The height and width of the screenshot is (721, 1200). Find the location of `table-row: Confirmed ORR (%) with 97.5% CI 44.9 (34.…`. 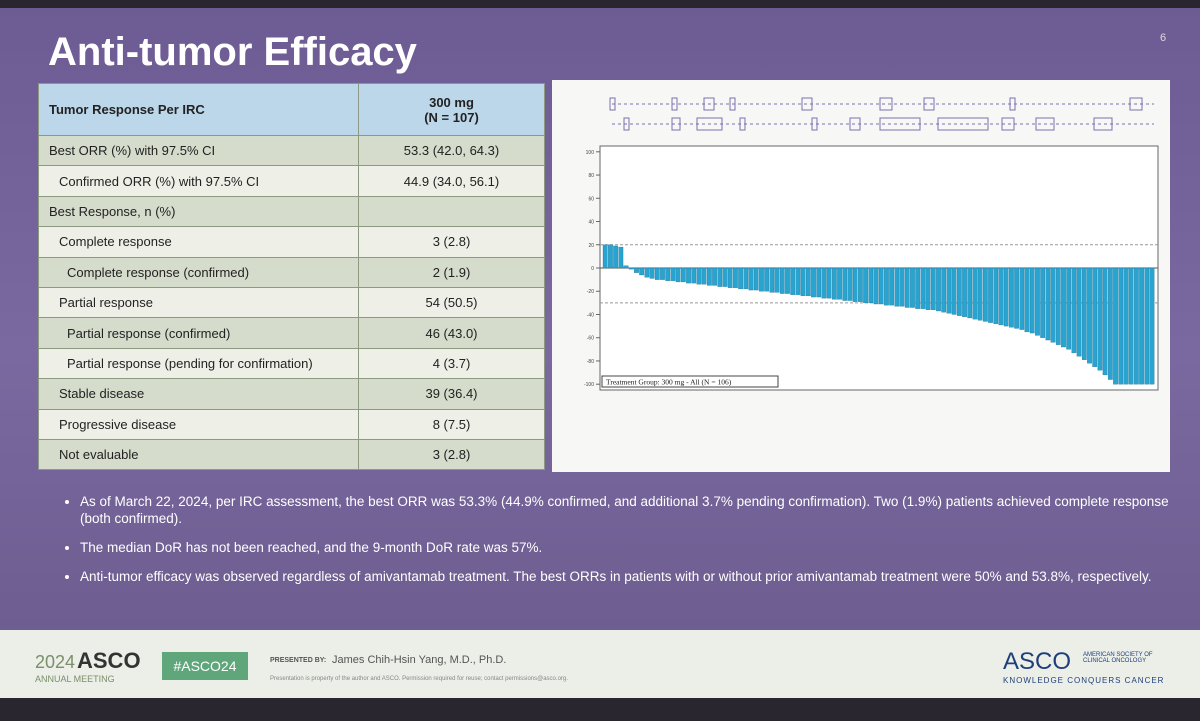

table-row: Confirmed ORR (%) with 97.5% CI 44.9 (34.… is located at coordinates (291, 181).